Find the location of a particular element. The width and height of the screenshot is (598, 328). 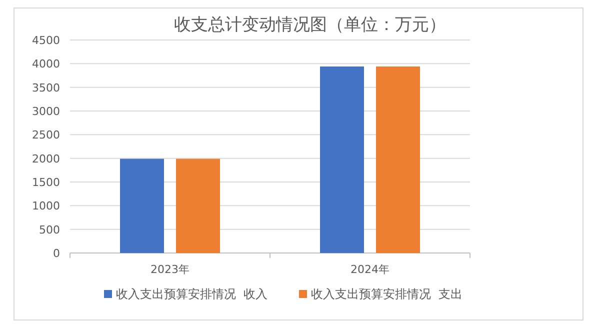

y-tick-label: 4000 is located at coordinates (46, 64).